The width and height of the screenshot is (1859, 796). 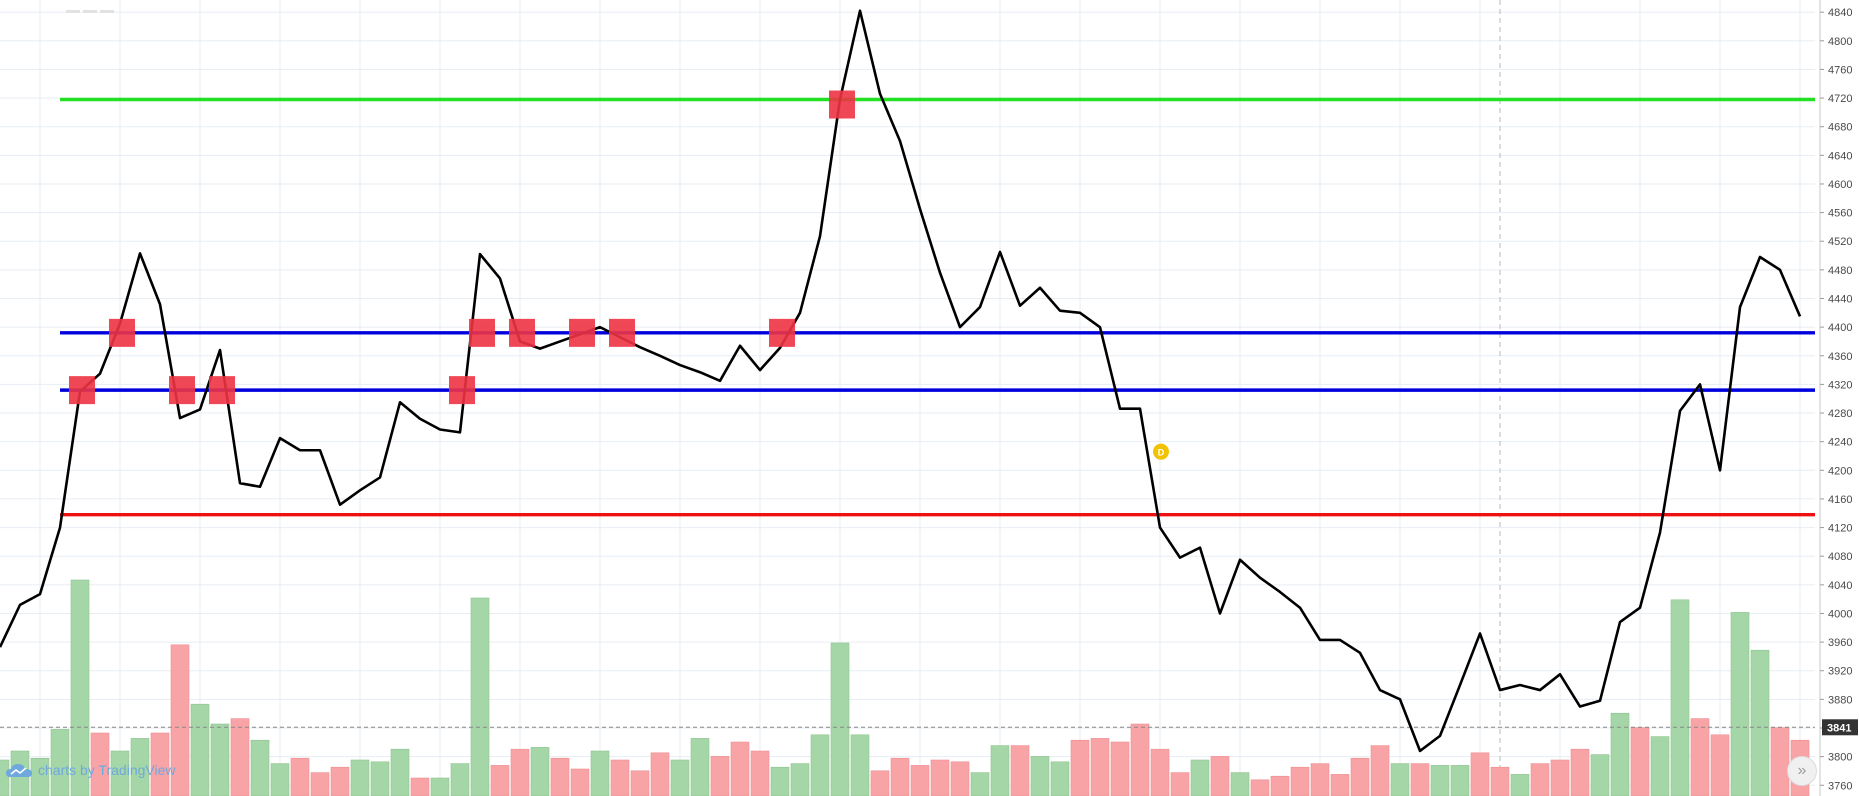 I want to click on tradingview-watermark: charts by TradingView, so click(x=90, y=770).